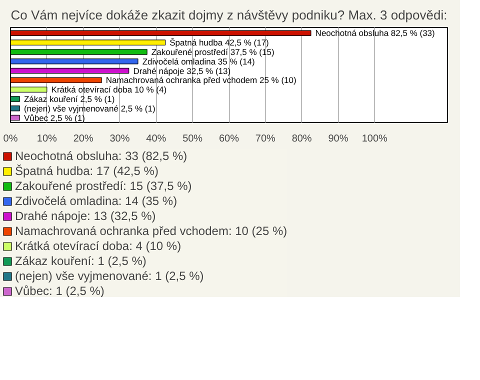 This screenshot has width=480, height=380. What do you see at coordinates (85, 216) in the screenshot?
I see `legend-label: Drahé nápoje: 13 (32,5 %)` at bounding box center [85, 216].